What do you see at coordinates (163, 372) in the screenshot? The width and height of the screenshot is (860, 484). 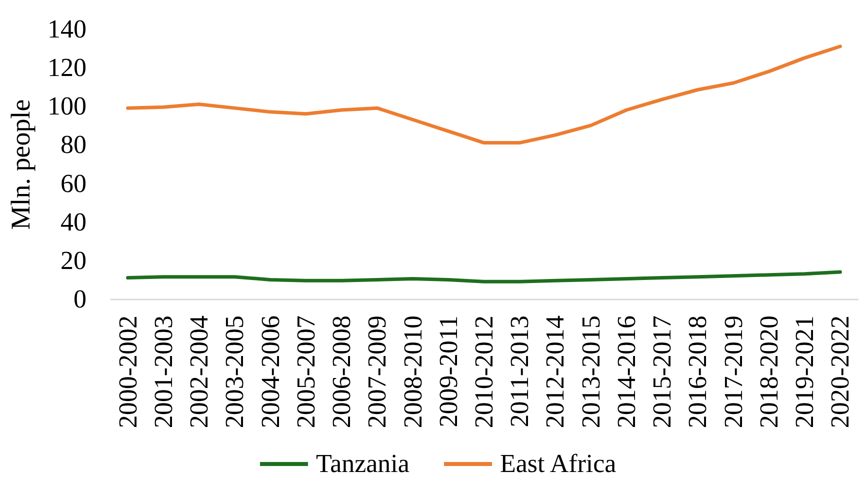 I see `x-tick-label: 2001-2003` at bounding box center [163, 372].